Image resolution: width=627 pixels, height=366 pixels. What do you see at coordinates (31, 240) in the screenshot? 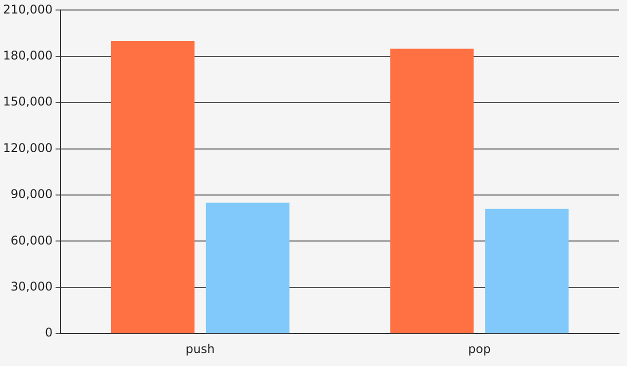
I see `y-tick-label: 60,000` at bounding box center [31, 240].